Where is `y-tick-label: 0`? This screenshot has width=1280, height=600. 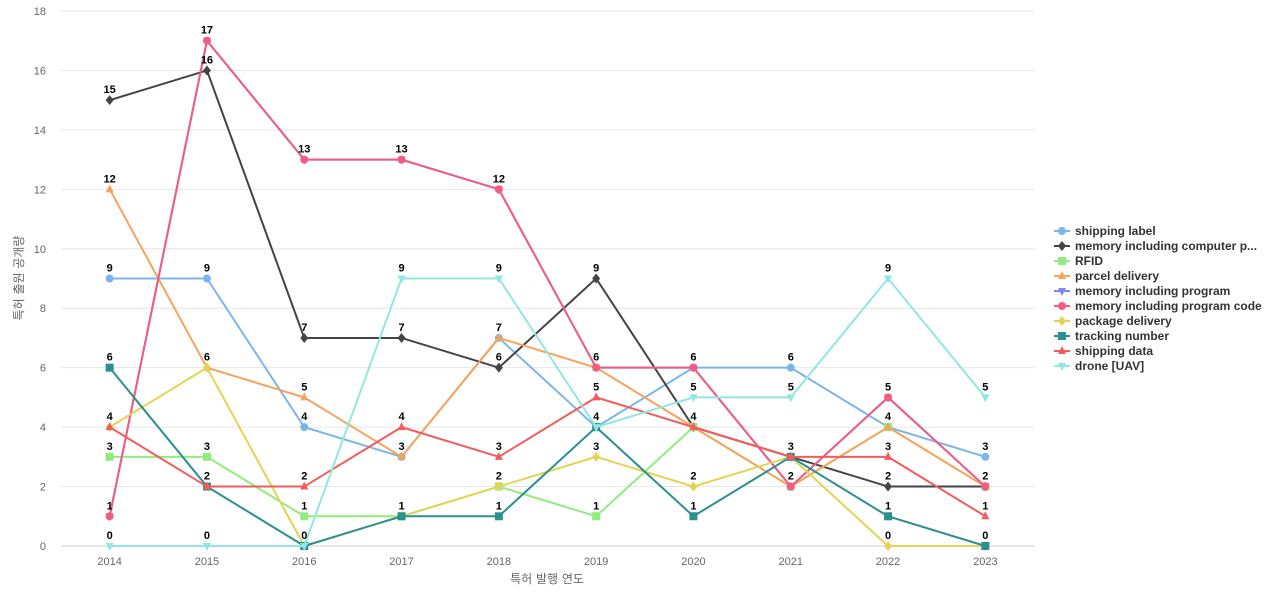 y-tick-label: 0 is located at coordinates (43, 547).